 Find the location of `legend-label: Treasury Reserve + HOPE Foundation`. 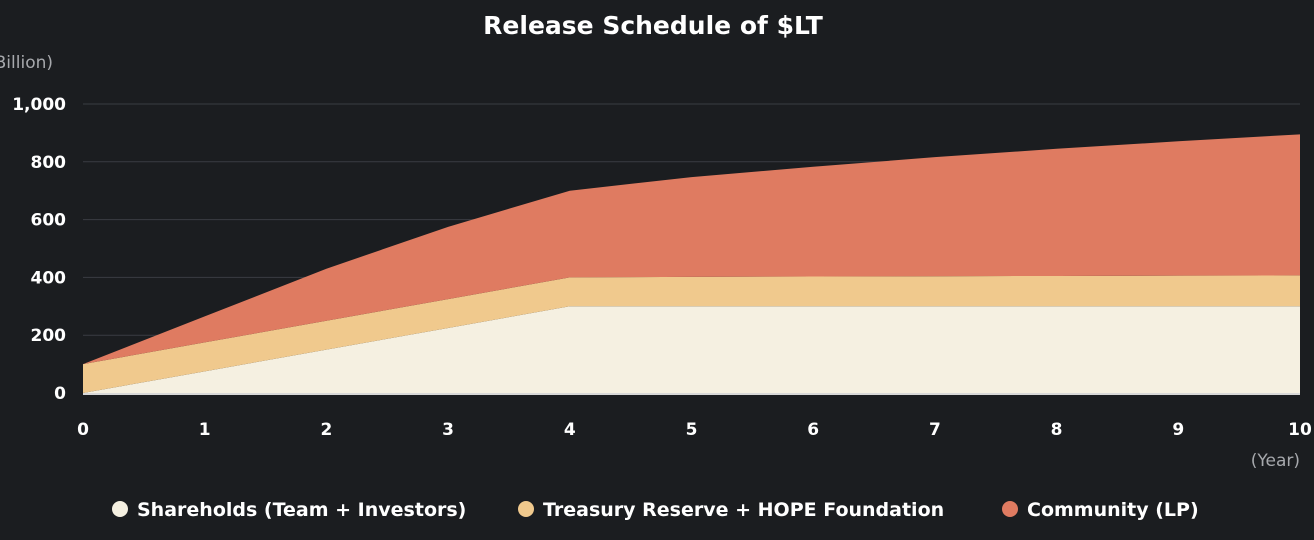

legend-label: Treasury Reserve + HOPE Foundation is located at coordinates (743, 510).